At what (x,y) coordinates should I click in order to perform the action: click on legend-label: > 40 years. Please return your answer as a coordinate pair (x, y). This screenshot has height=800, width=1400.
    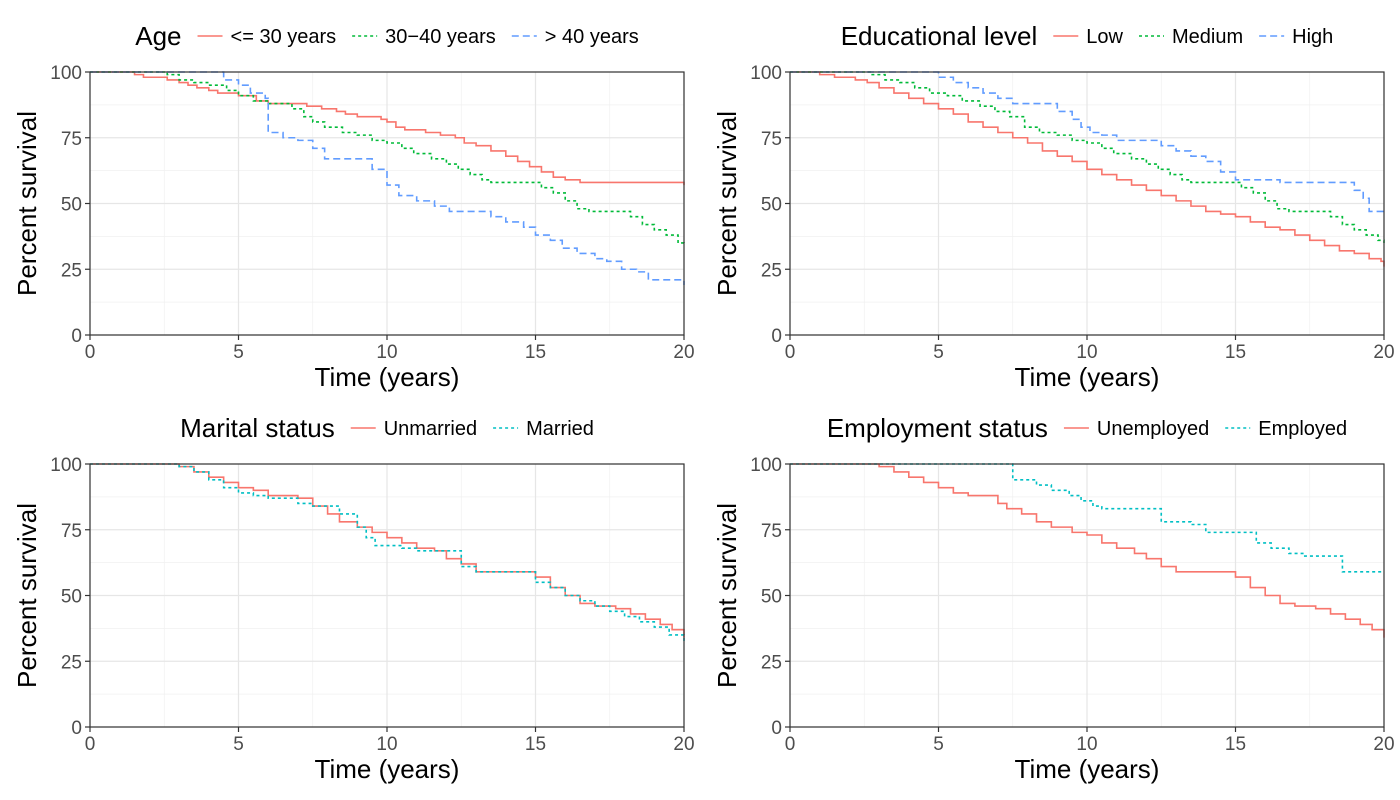
    Looking at the image, I should click on (592, 37).